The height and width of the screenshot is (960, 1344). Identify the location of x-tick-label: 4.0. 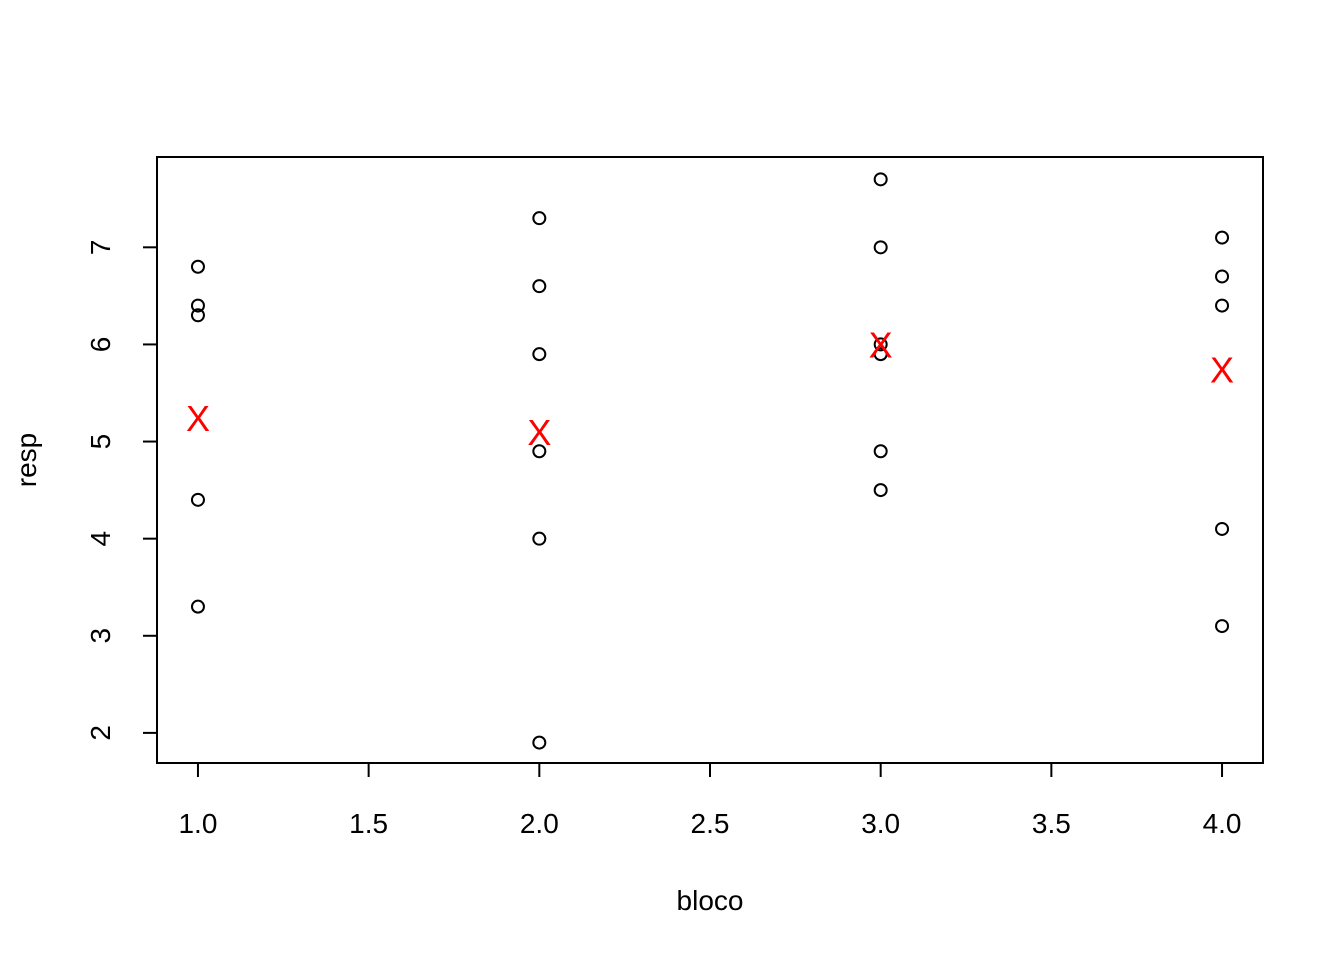
(1222, 823).